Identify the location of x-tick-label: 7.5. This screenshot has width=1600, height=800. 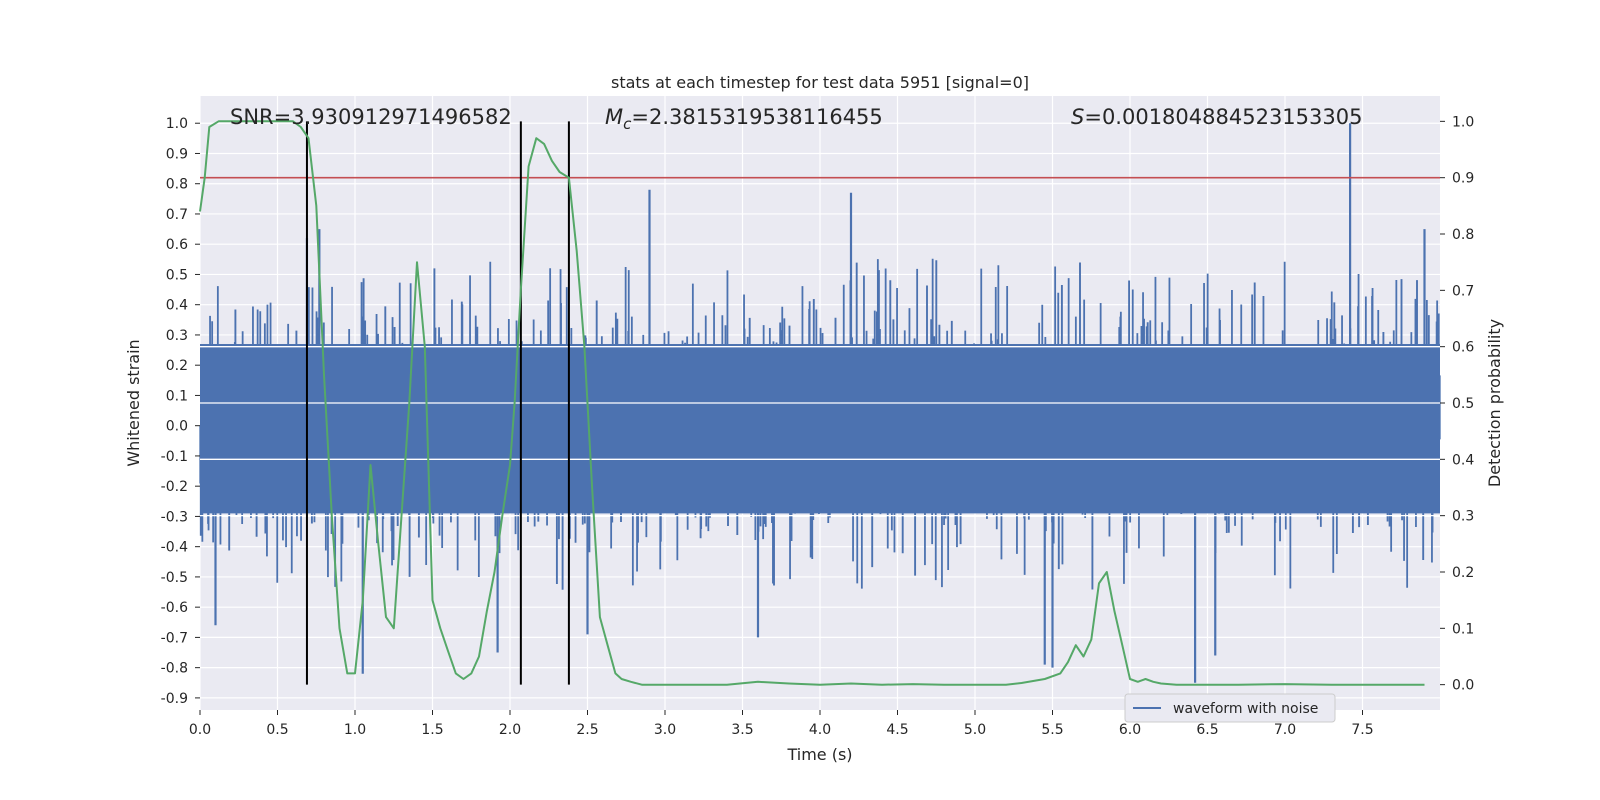
(1362, 730).